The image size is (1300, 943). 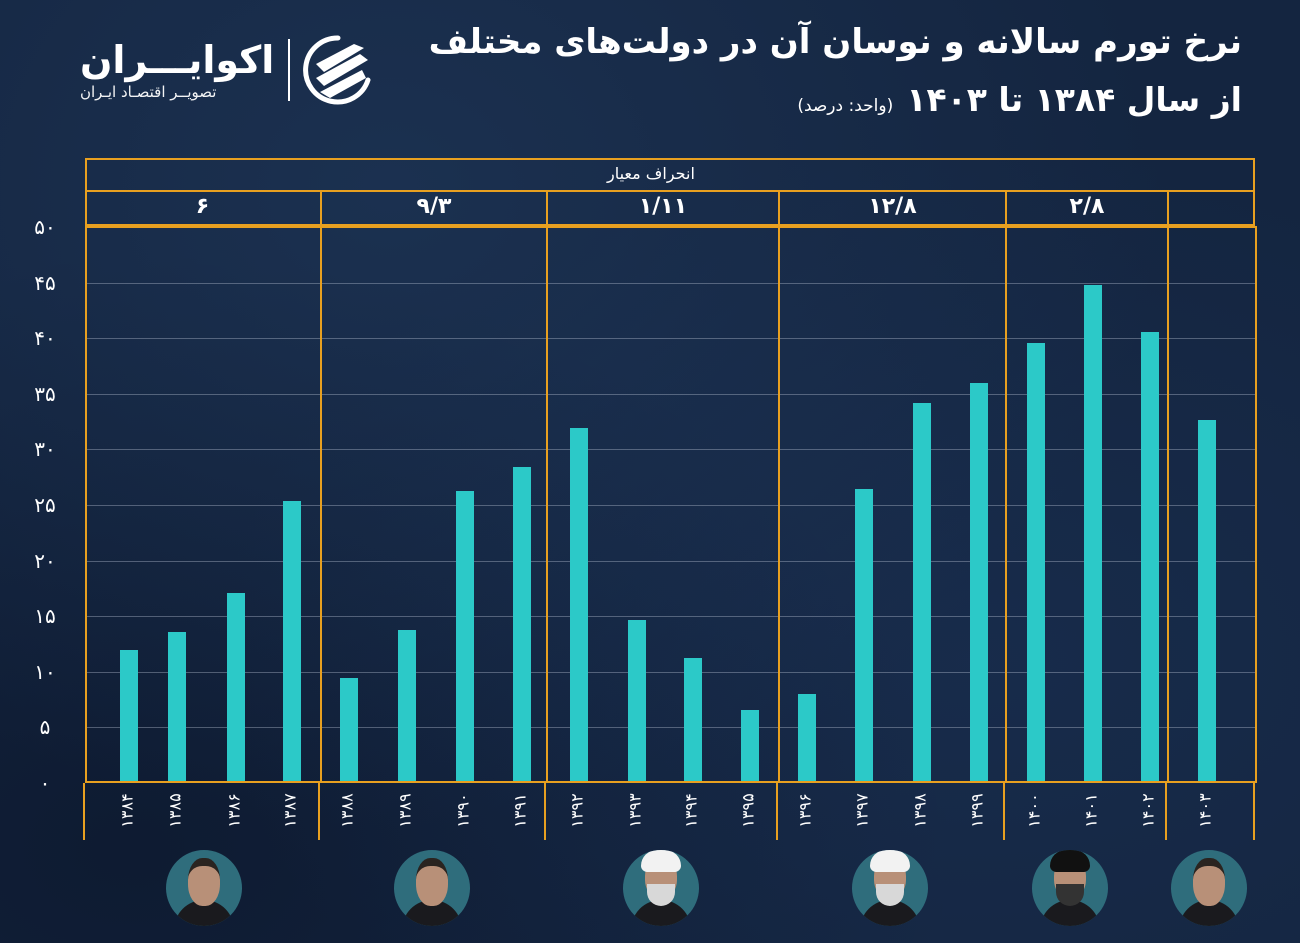 What do you see at coordinates (45, 616) in the screenshot?
I see `y-tick-label: ۱۵` at bounding box center [45, 616].